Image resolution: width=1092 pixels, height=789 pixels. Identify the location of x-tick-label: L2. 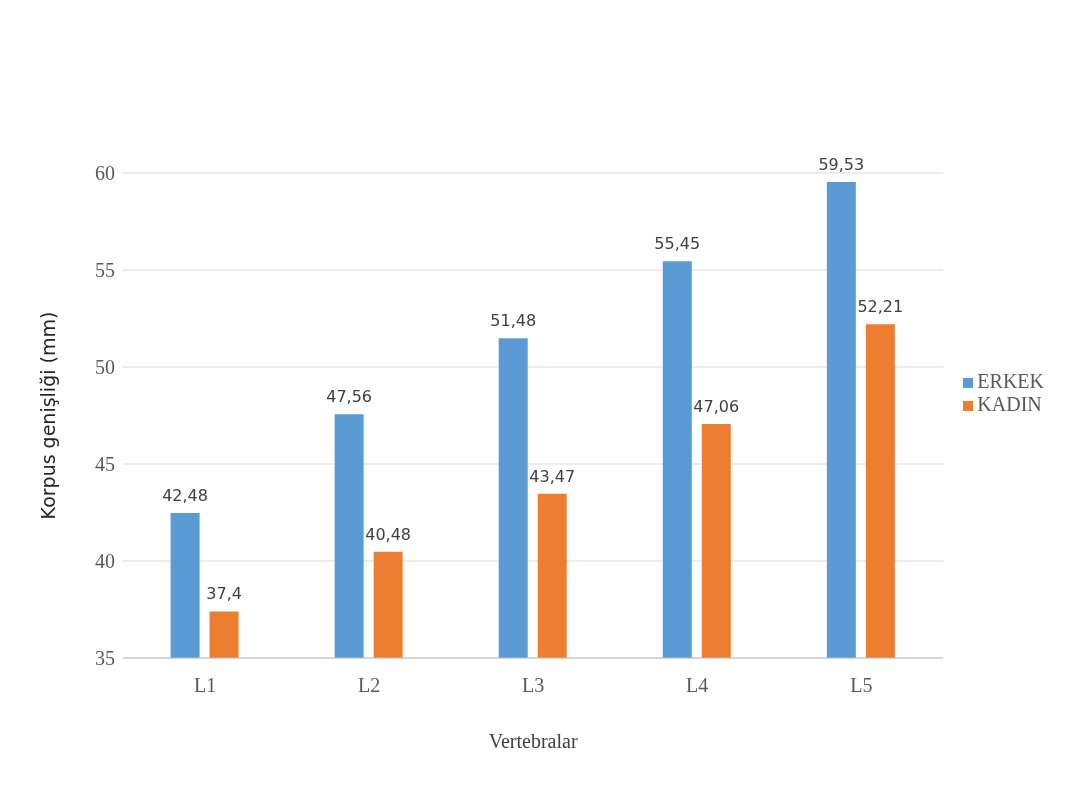
(369, 685).